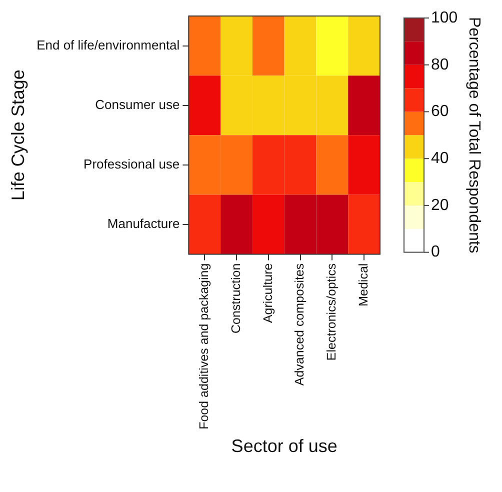 This screenshot has height=492, width=502. Describe the element at coordinates (444, 17) in the screenshot. I see `color-bar-label: 100` at that location.